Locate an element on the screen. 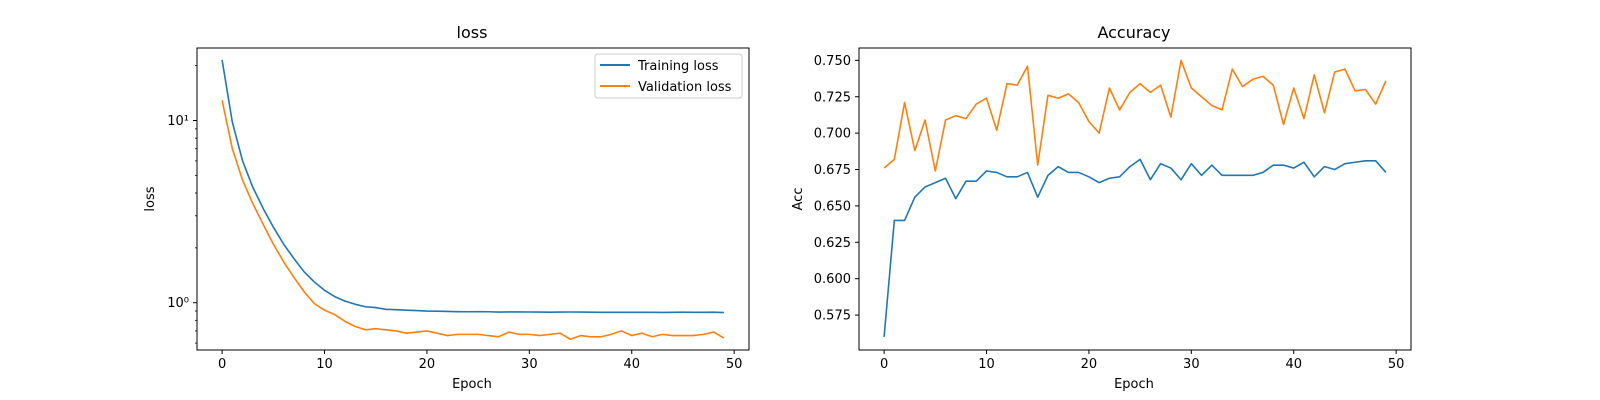  legend-box is located at coordinates (668, 76).